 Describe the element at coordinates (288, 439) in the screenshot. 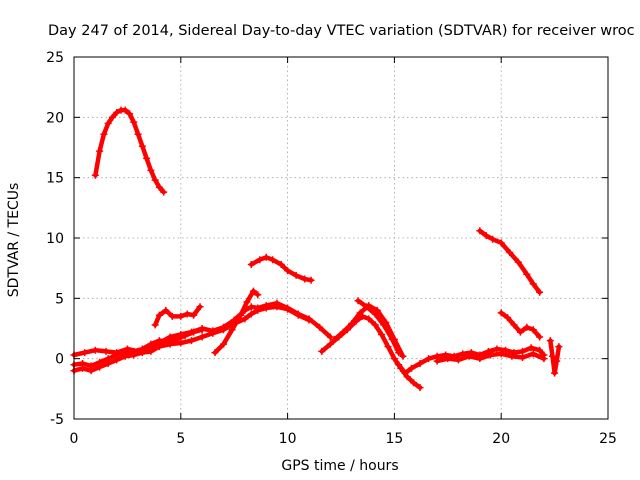

I see `x-tick-label: 10` at that location.